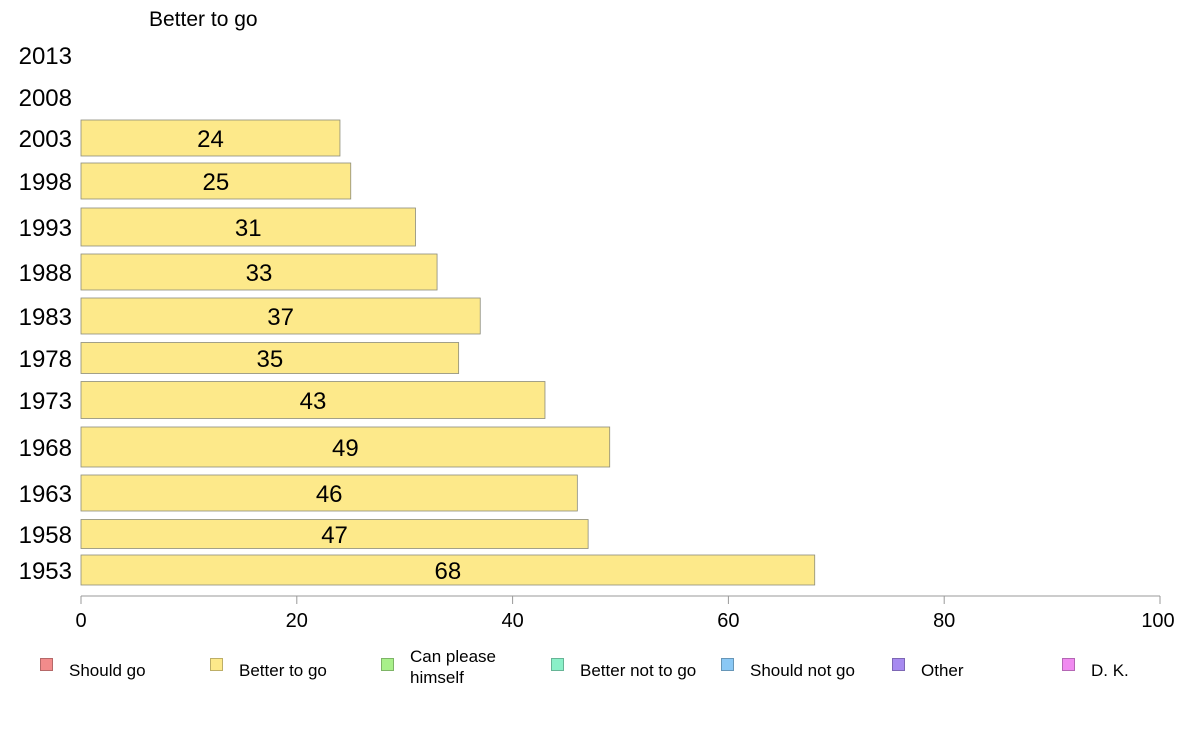 Image resolution: width=1188 pixels, height=736 pixels. I want to click on category-label: 1968, so click(45, 448).